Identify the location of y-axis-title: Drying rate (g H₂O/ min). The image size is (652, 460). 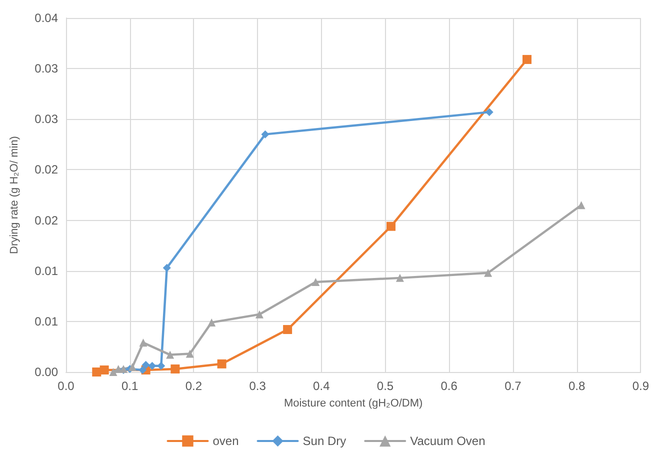
(14, 195).